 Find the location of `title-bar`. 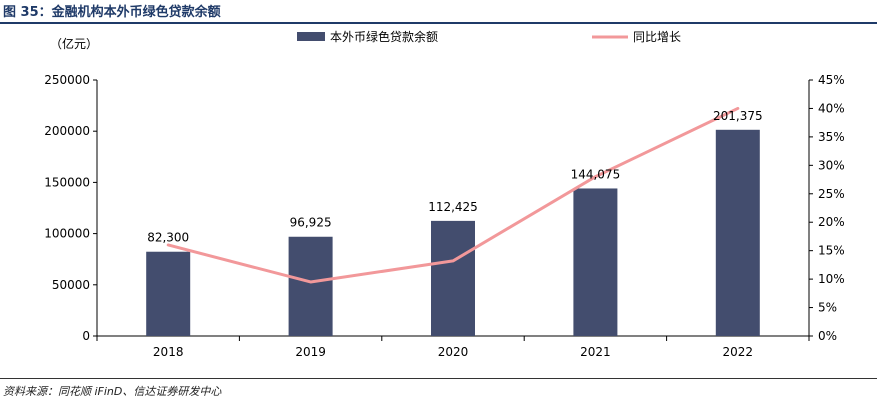

title-bar is located at coordinates (438, 12).